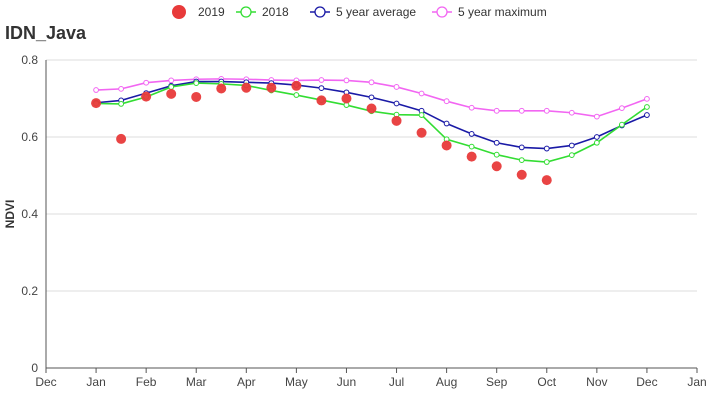 Image resolution: width=726 pixels, height=405 pixels. What do you see at coordinates (502, 12) in the screenshot?
I see `legend-label-5-year-maximum: 5 year maximum` at bounding box center [502, 12].